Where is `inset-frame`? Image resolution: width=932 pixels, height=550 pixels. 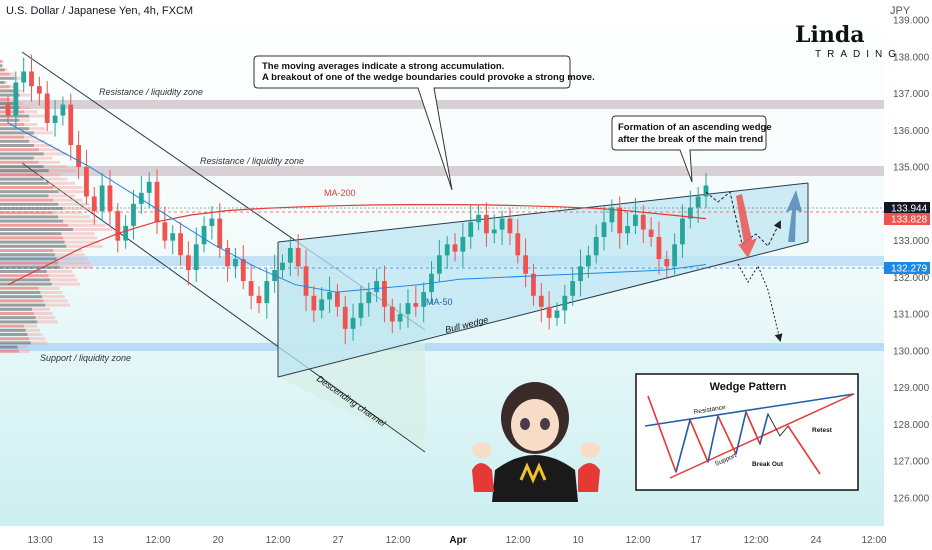 inset-frame is located at coordinates (747, 432).